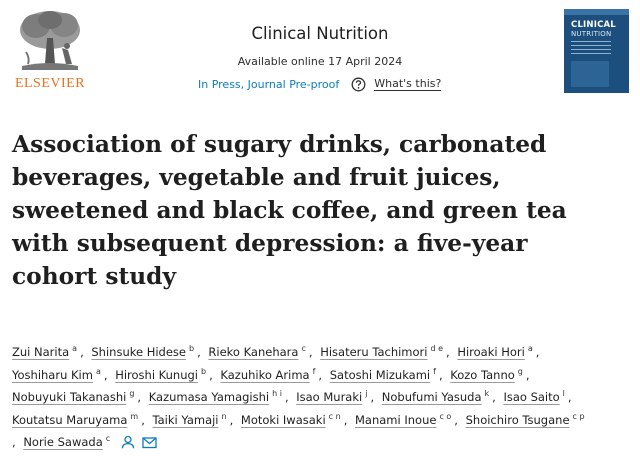  I want to click on cover-panel, so click(590, 74).